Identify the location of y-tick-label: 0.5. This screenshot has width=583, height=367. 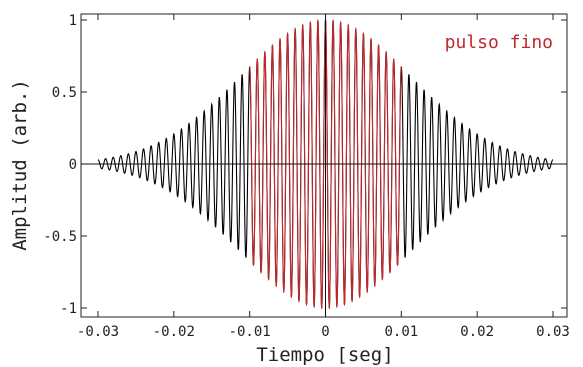
(64, 93).